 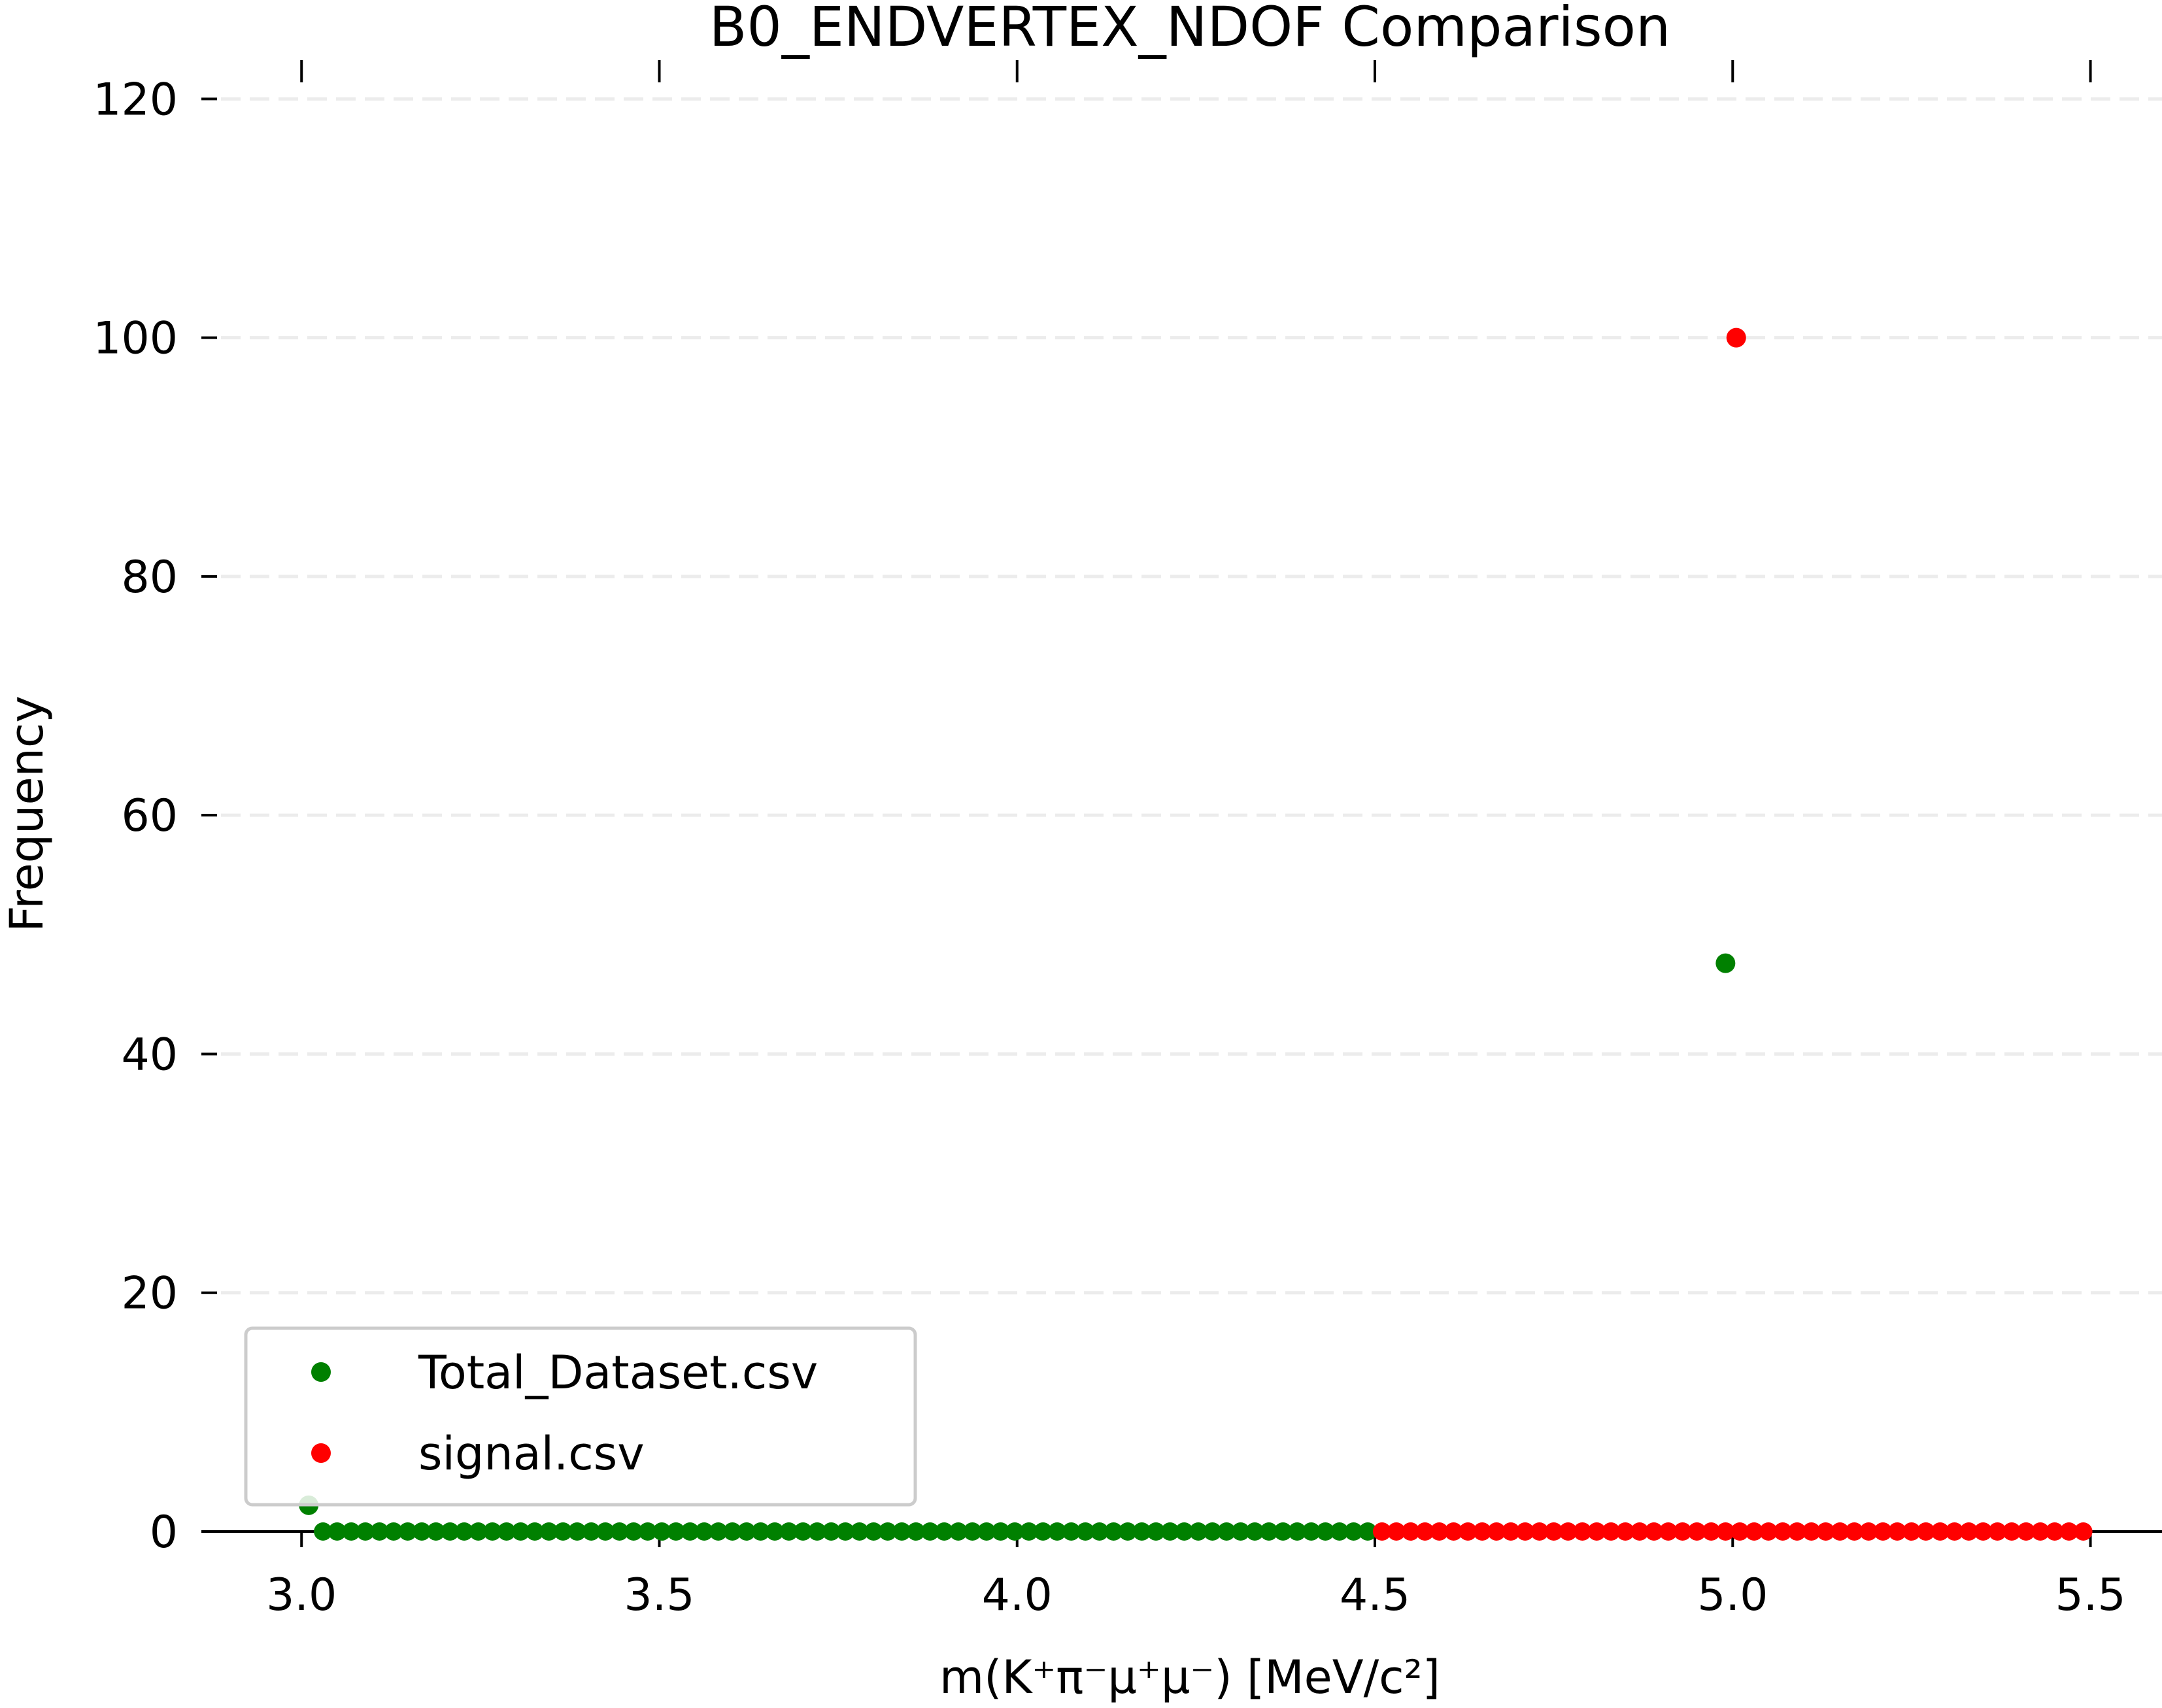 I want to click on y-tick-label-0: 0, so click(x=164, y=1532).